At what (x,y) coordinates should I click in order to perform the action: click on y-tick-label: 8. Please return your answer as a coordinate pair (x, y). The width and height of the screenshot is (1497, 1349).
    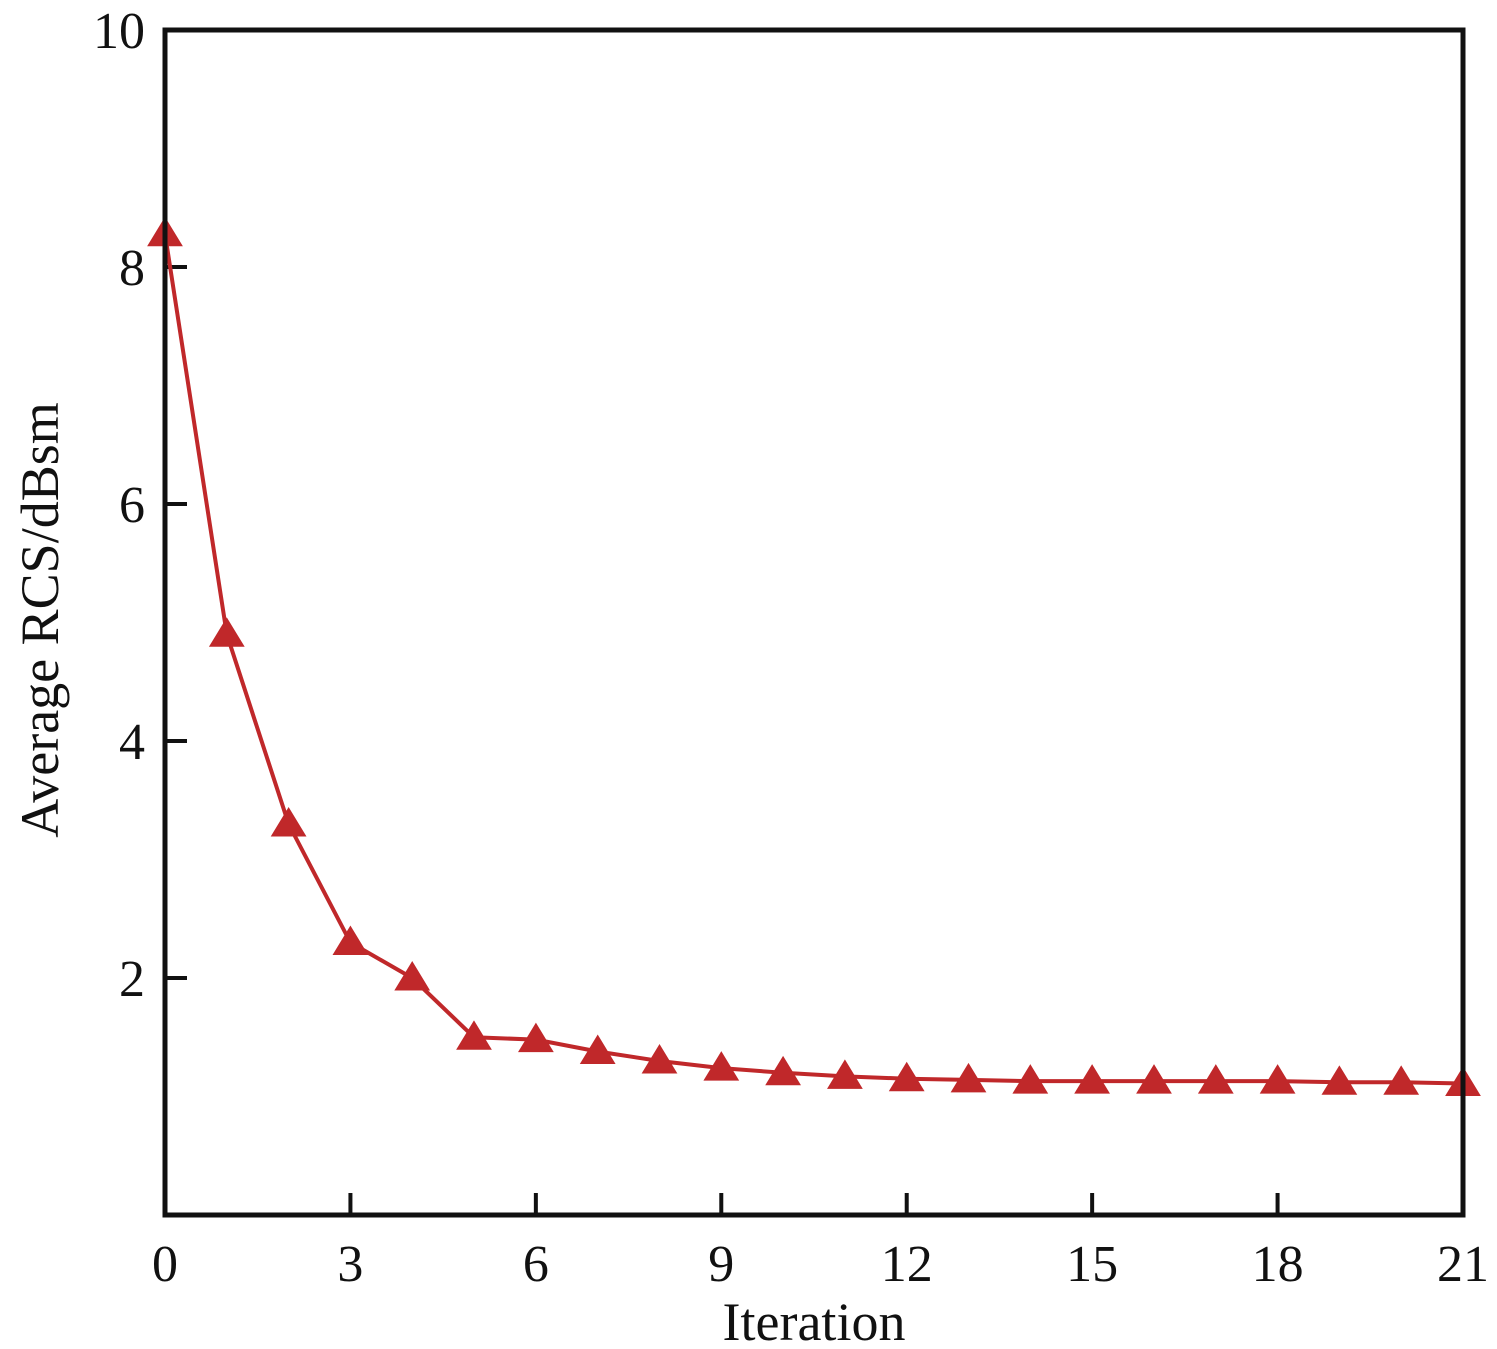
    Looking at the image, I should click on (132, 268).